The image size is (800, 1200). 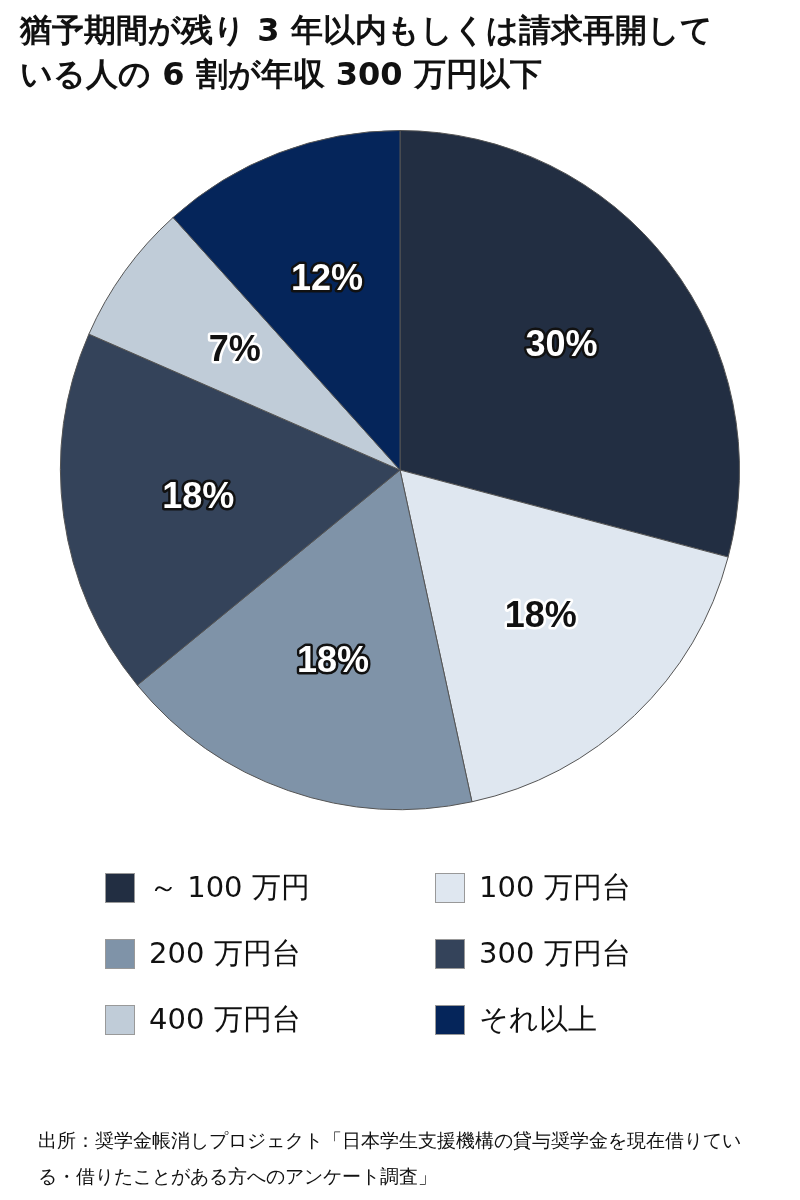 What do you see at coordinates (234, 348) in the screenshot?
I see `data-label: 7%` at bounding box center [234, 348].